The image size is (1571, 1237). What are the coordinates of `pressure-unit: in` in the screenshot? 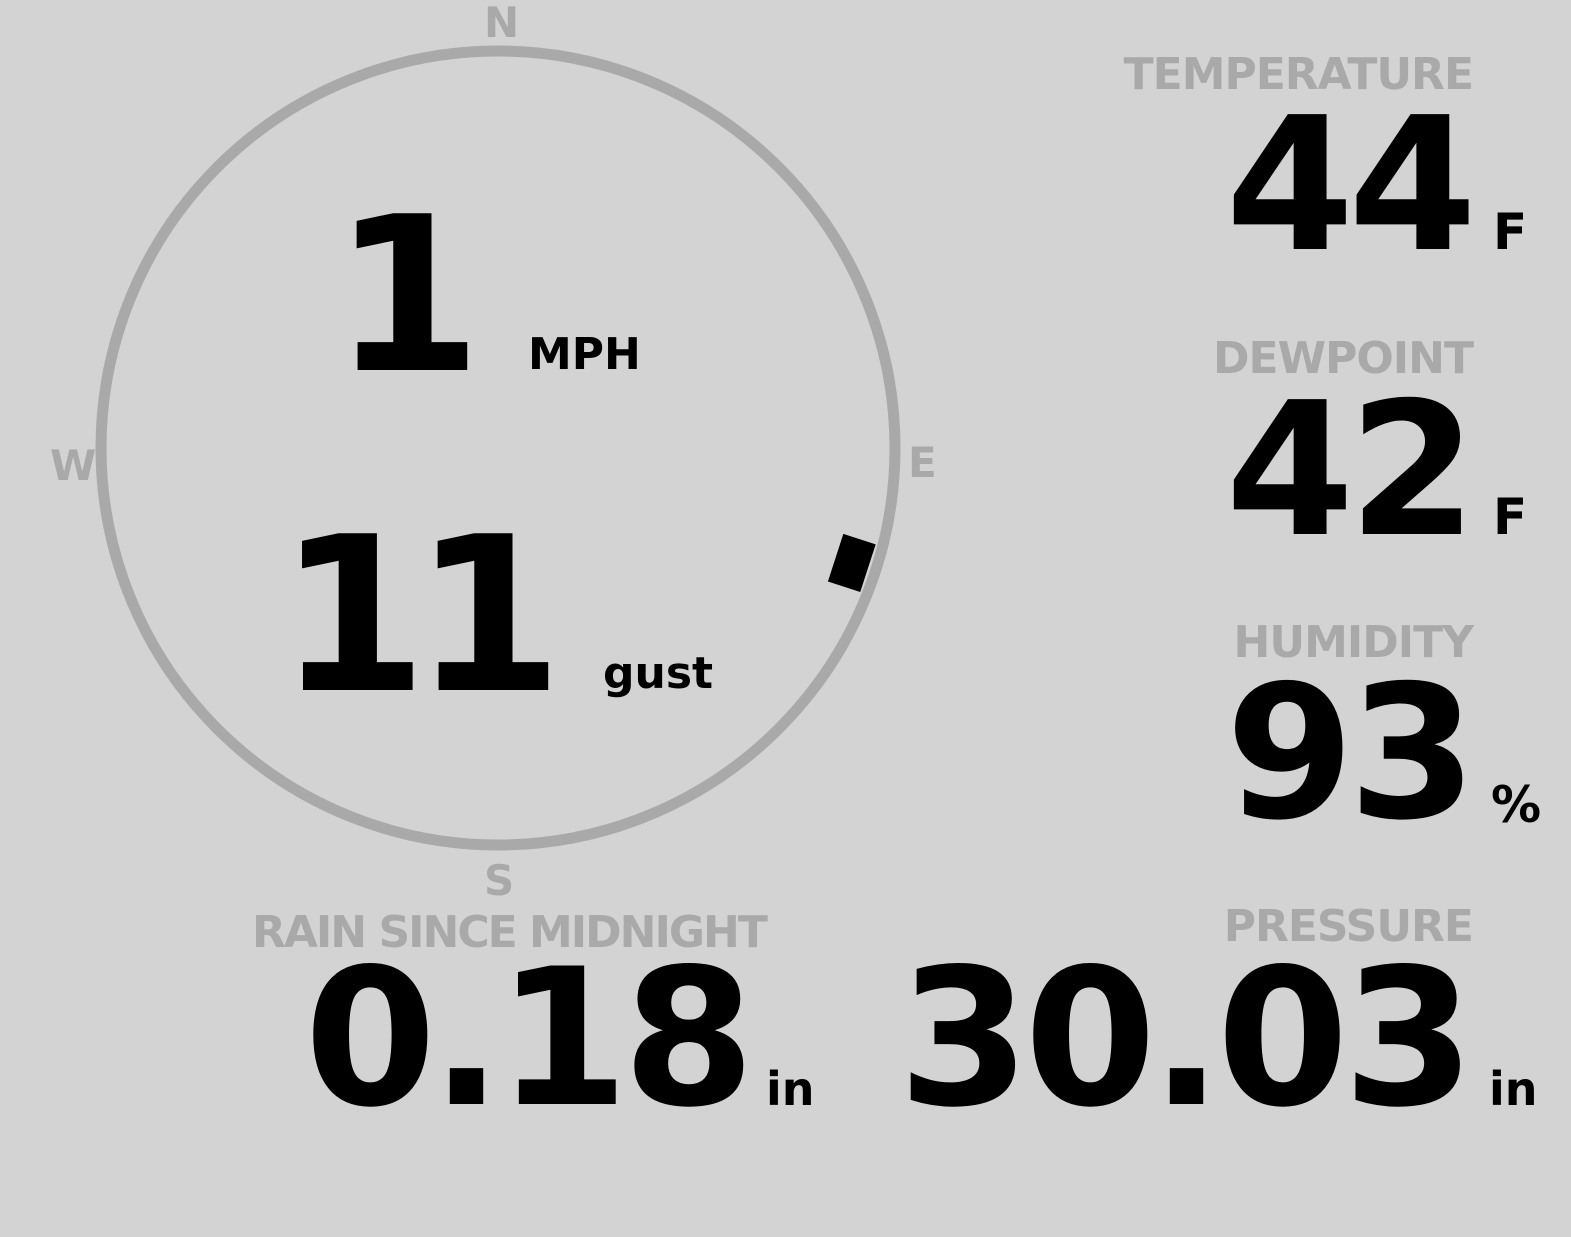 It's located at (1513, 1089).